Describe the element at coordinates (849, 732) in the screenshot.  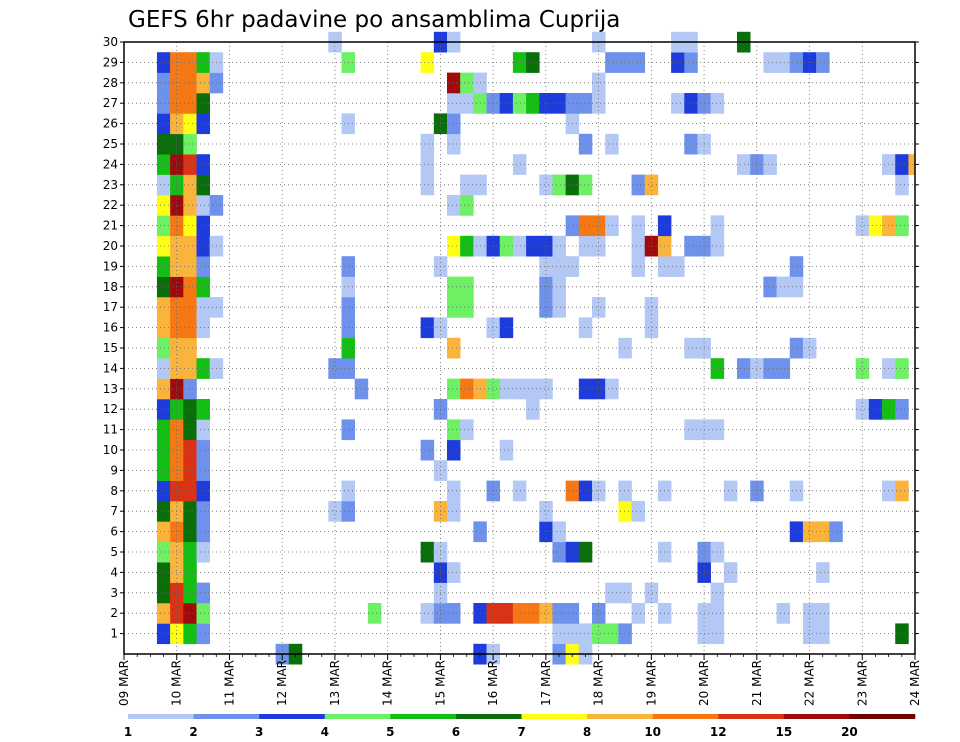
I see `colorbar-label: 20` at that location.